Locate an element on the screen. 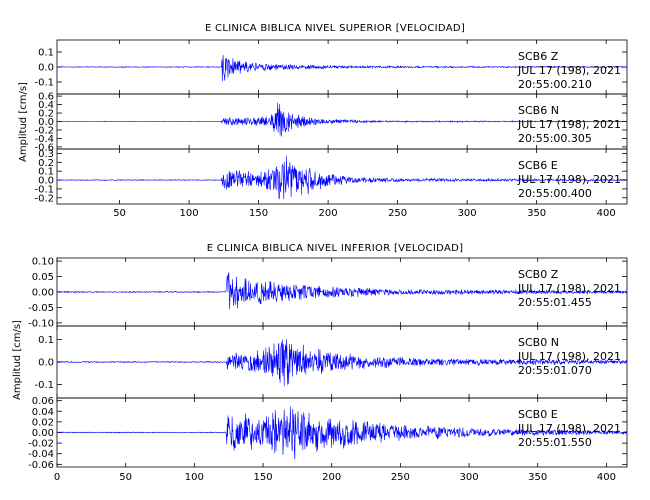  y-tick-label: 0.02 is located at coordinates (43, 422).